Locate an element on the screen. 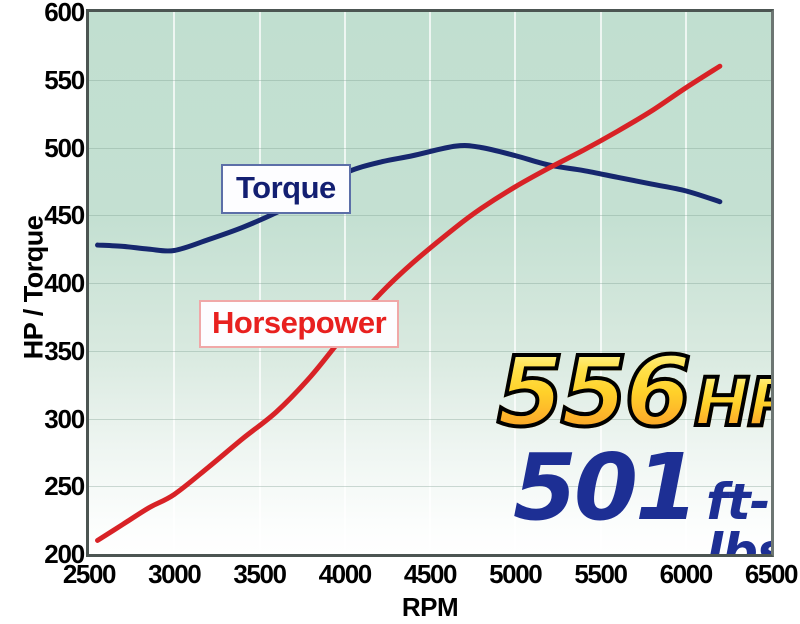 This screenshot has height=624, width=800. x-tick-label: 4000 is located at coordinates (345, 574).